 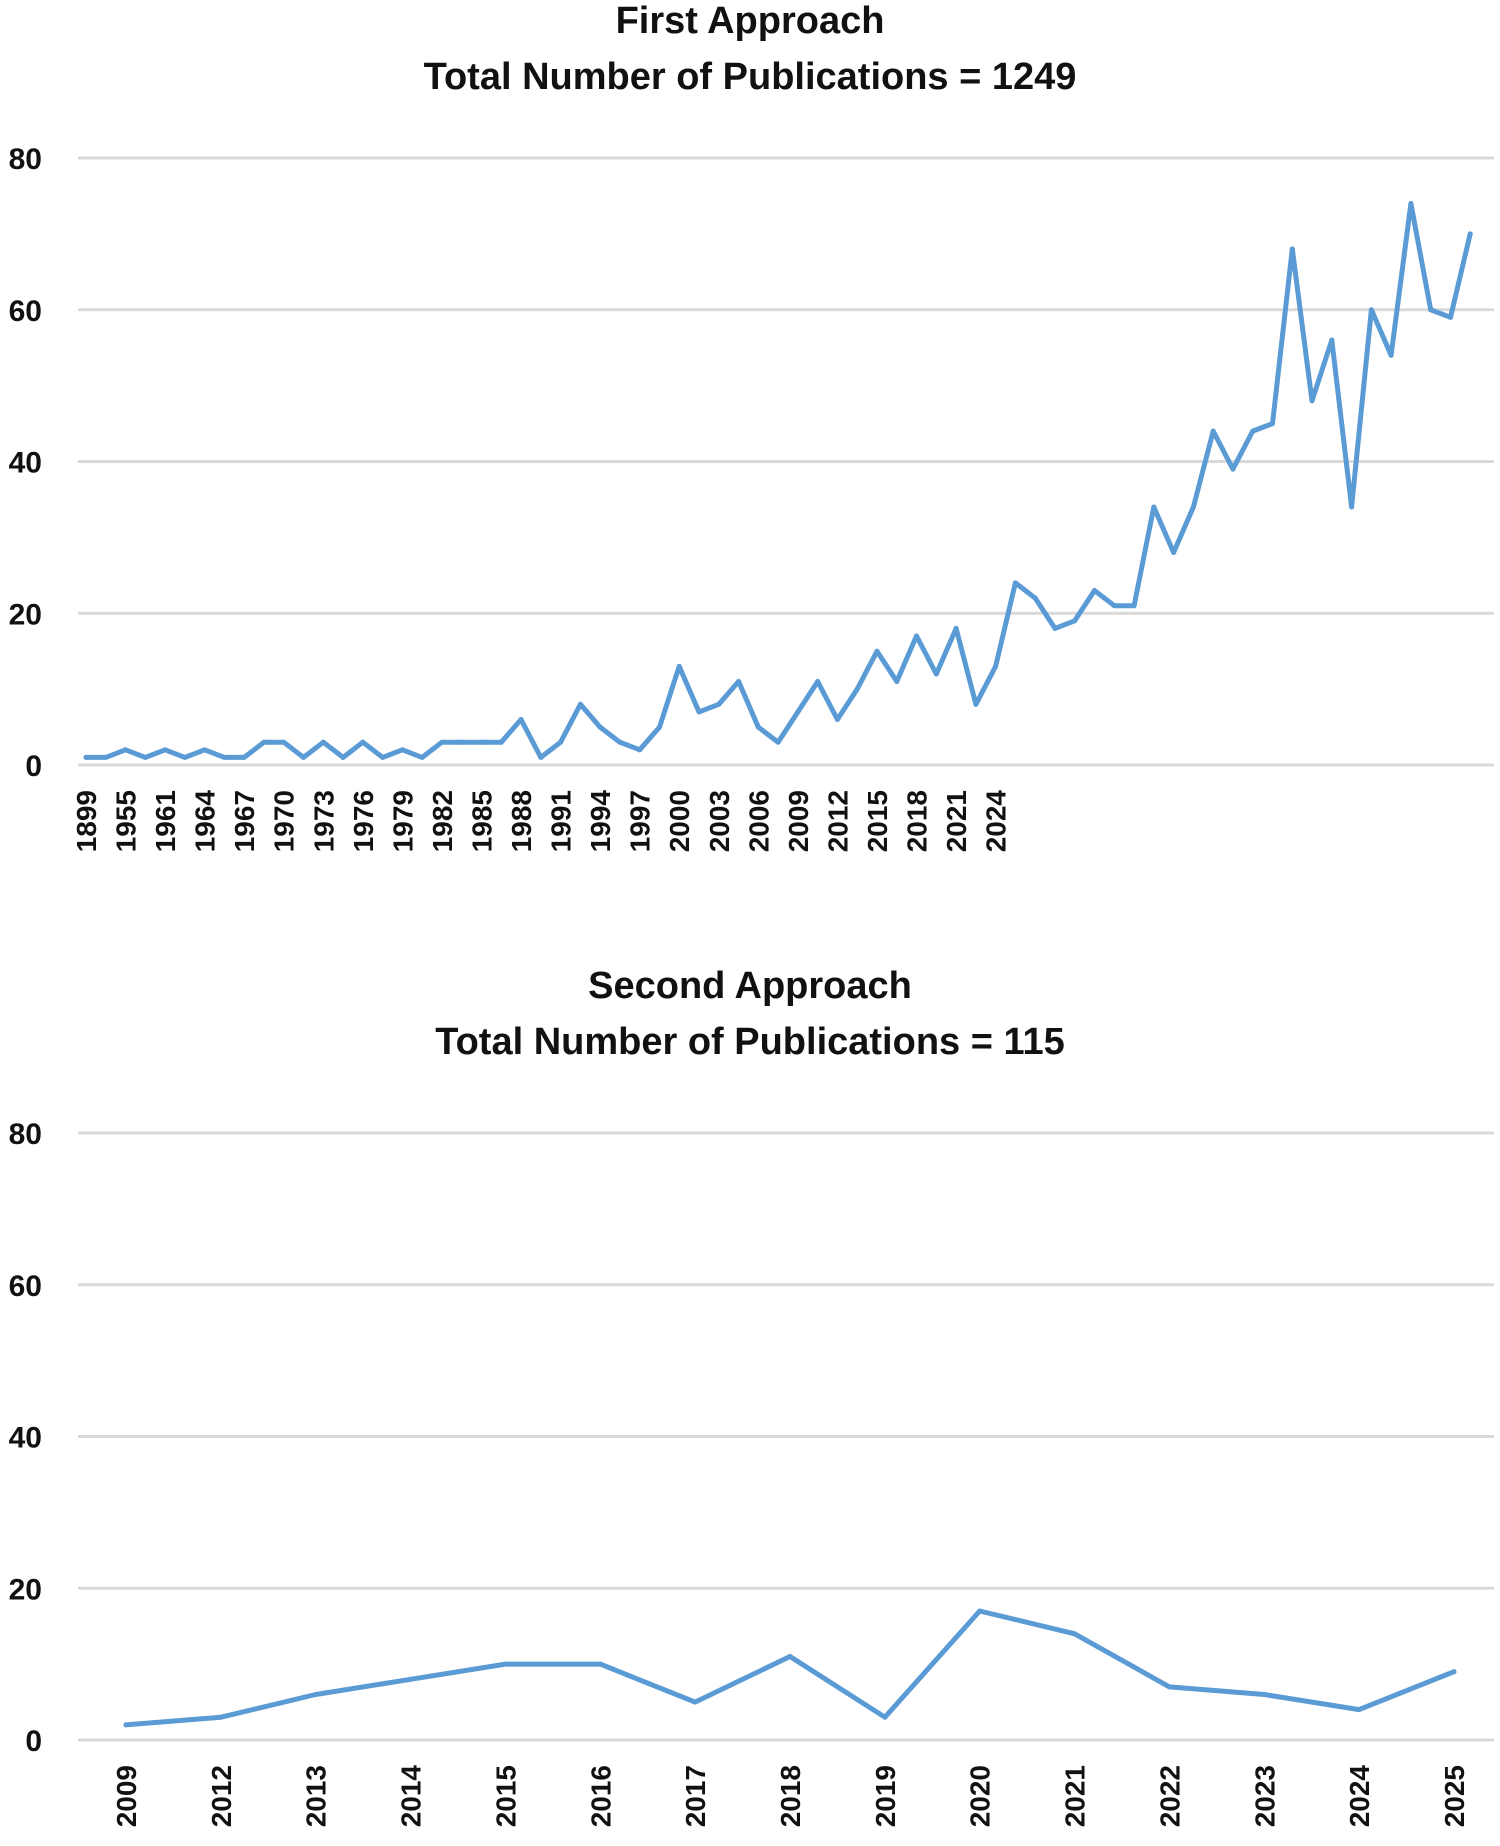 What do you see at coordinates (980, 1796) in the screenshot?
I see `x-tick-label: 2020` at bounding box center [980, 1796].